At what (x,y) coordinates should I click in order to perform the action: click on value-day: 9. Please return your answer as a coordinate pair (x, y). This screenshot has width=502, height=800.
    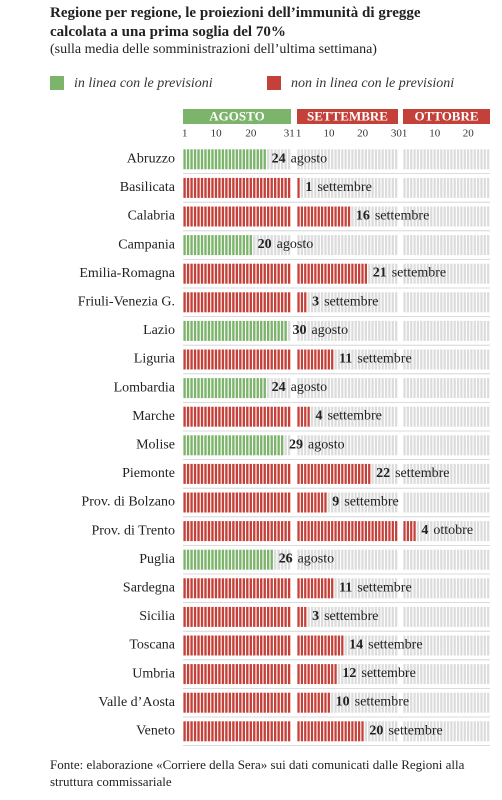
    Looking at the image, I should click on (335, 502).